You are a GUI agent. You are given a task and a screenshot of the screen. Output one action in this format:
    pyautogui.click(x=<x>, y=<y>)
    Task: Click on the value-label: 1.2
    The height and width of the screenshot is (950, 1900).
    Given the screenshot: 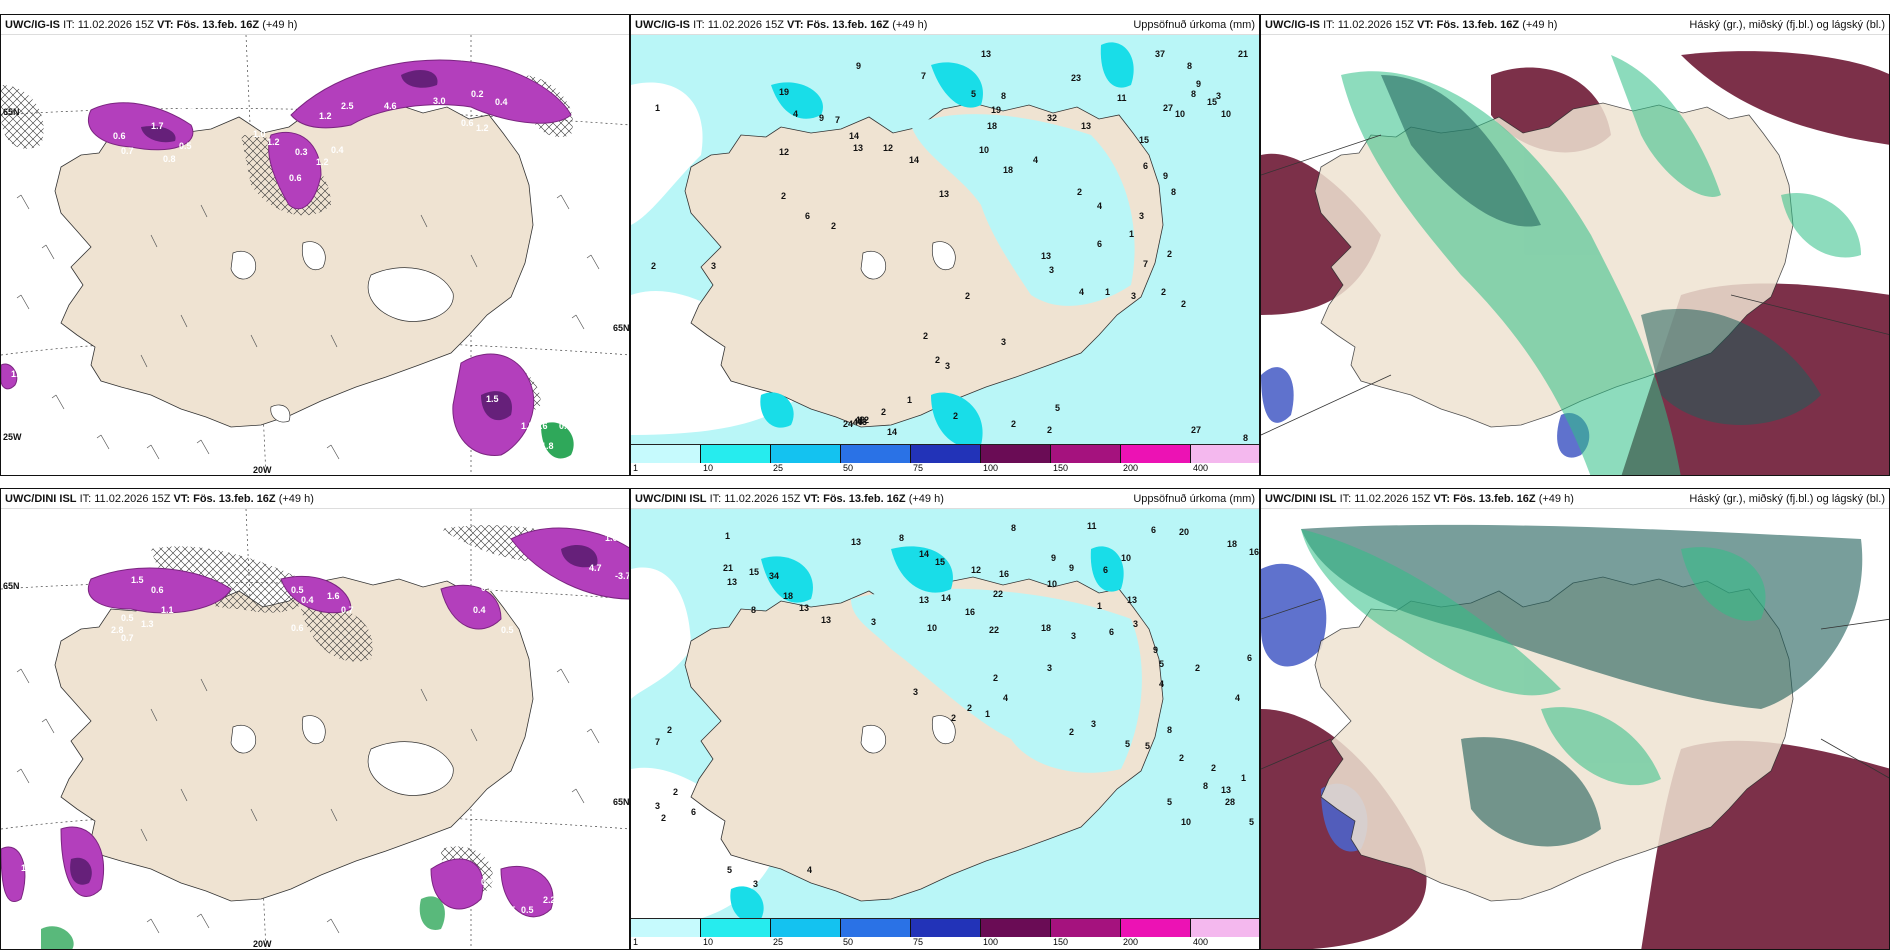 What is the action you would take?
    pyautogui.click(x=322, y=162)
    